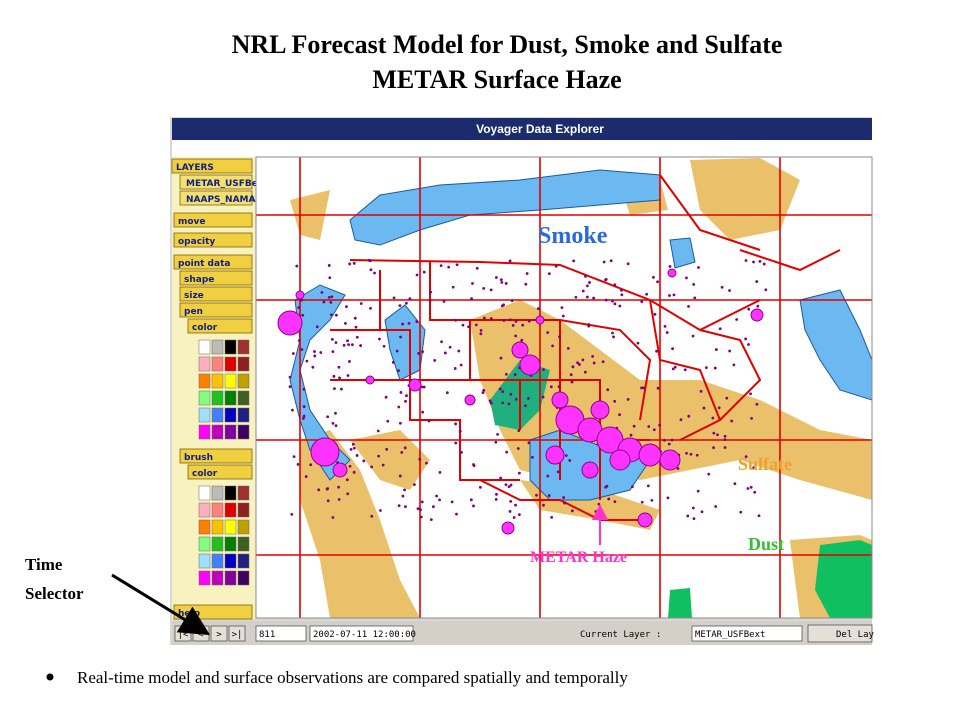  What do you see at coordinates (183, 635) in the screenshot?
I see `nav-button-label: |<` at bounding box center [183, 635].